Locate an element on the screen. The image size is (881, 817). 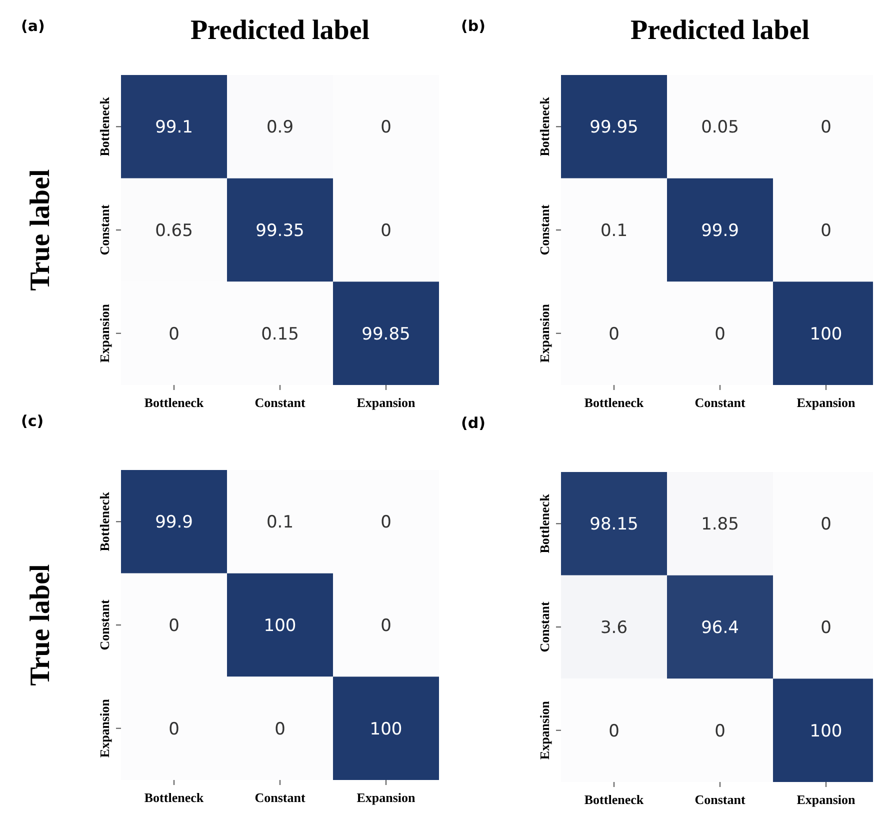
data-label: 1.85 is located at coordinates (720, 524).